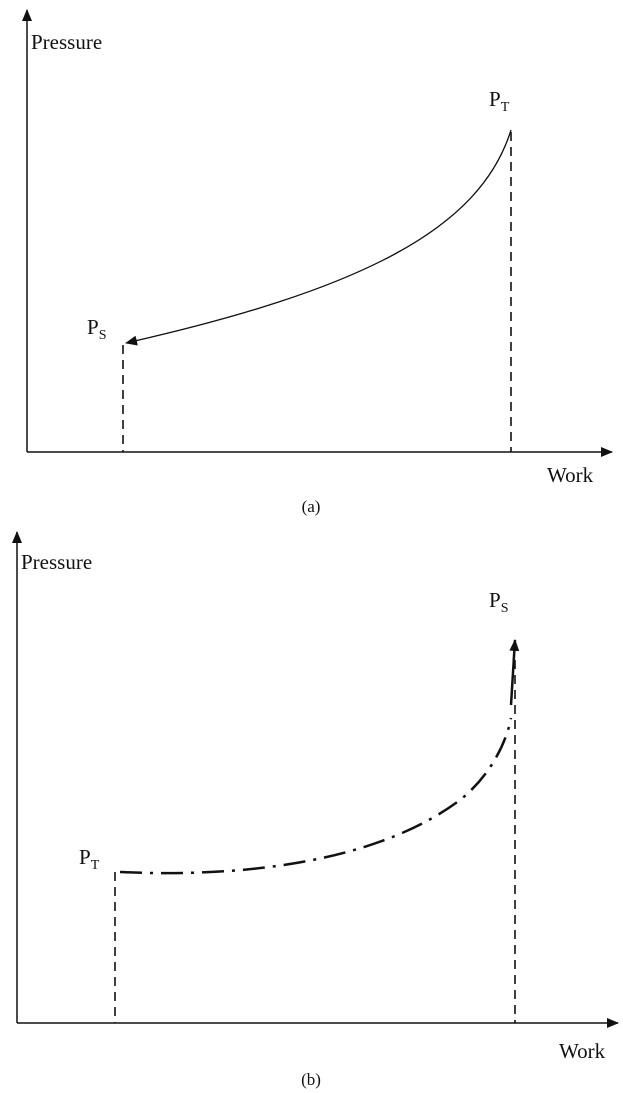 This screenshot has height=1093, width=623. I want to click on caption: (a), so click(311, 506).